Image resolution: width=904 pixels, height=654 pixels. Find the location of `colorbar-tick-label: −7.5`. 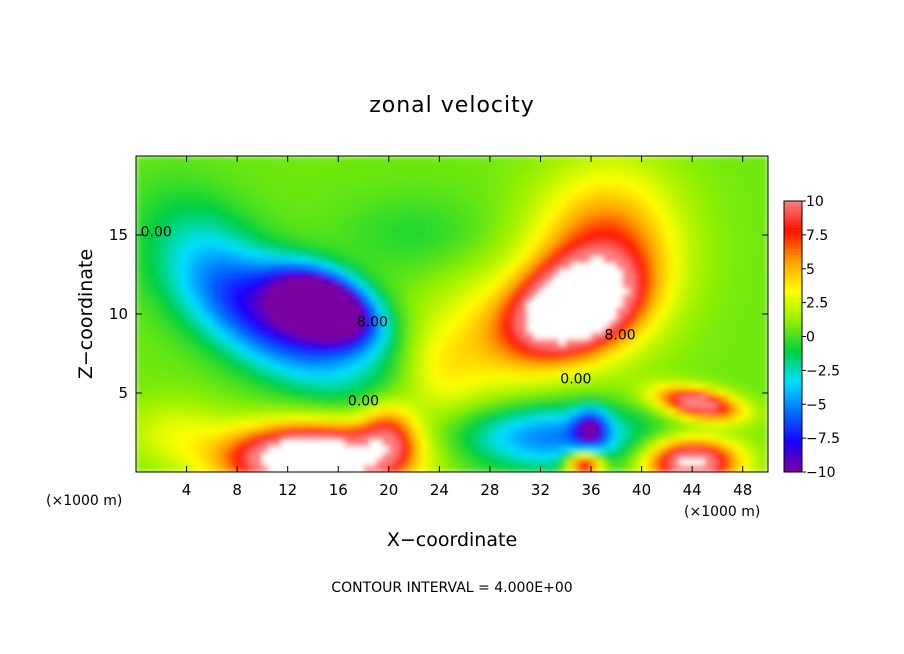

colorbar-tick-label: −7.5 is located at coordinates (823, 439).